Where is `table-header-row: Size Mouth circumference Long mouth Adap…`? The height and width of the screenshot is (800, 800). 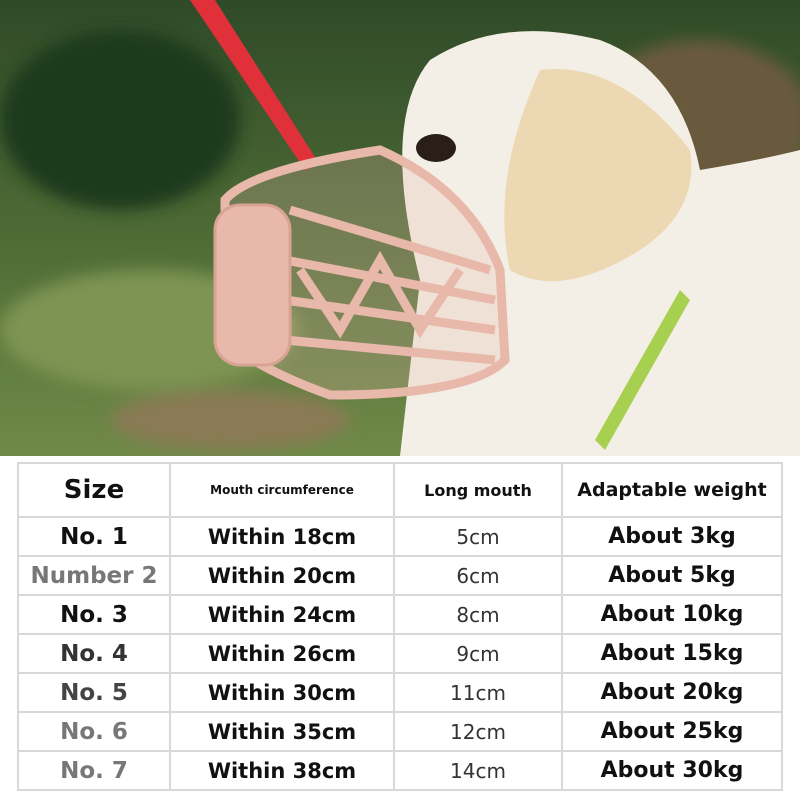
table-header-row: Size Mouth circumference Long mouth Adap… is located at coordinates (400, 490).